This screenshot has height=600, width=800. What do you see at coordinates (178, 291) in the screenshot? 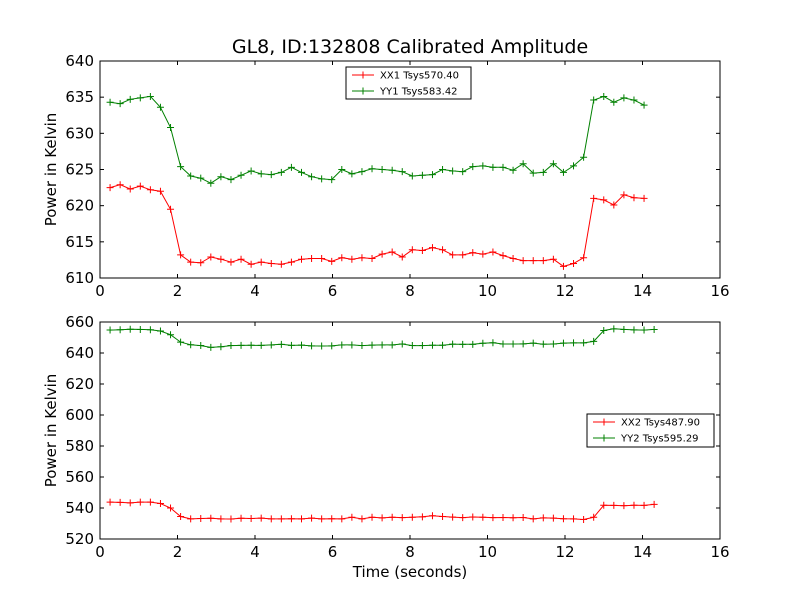
I see `x-tick-label: 2` at bounding box center [178, 291].